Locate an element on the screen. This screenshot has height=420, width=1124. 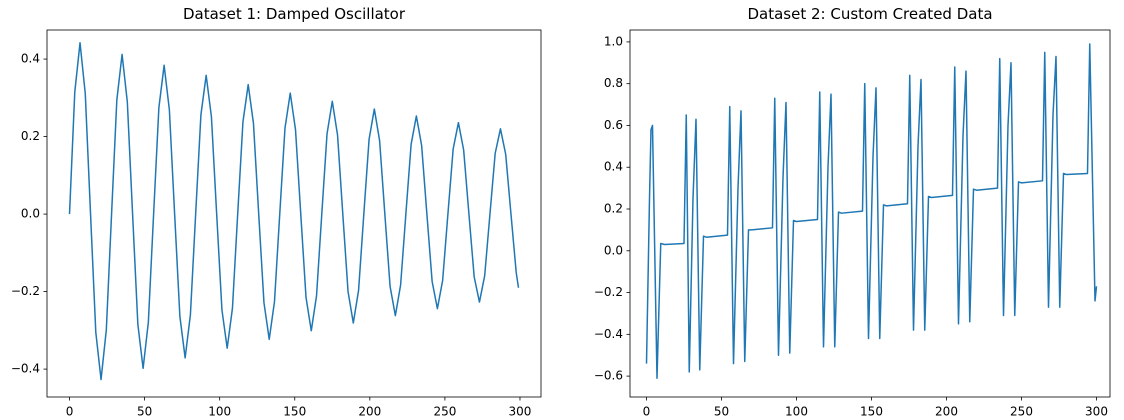
y-tick-label: −0.6 is located at coordinates (608, 376).